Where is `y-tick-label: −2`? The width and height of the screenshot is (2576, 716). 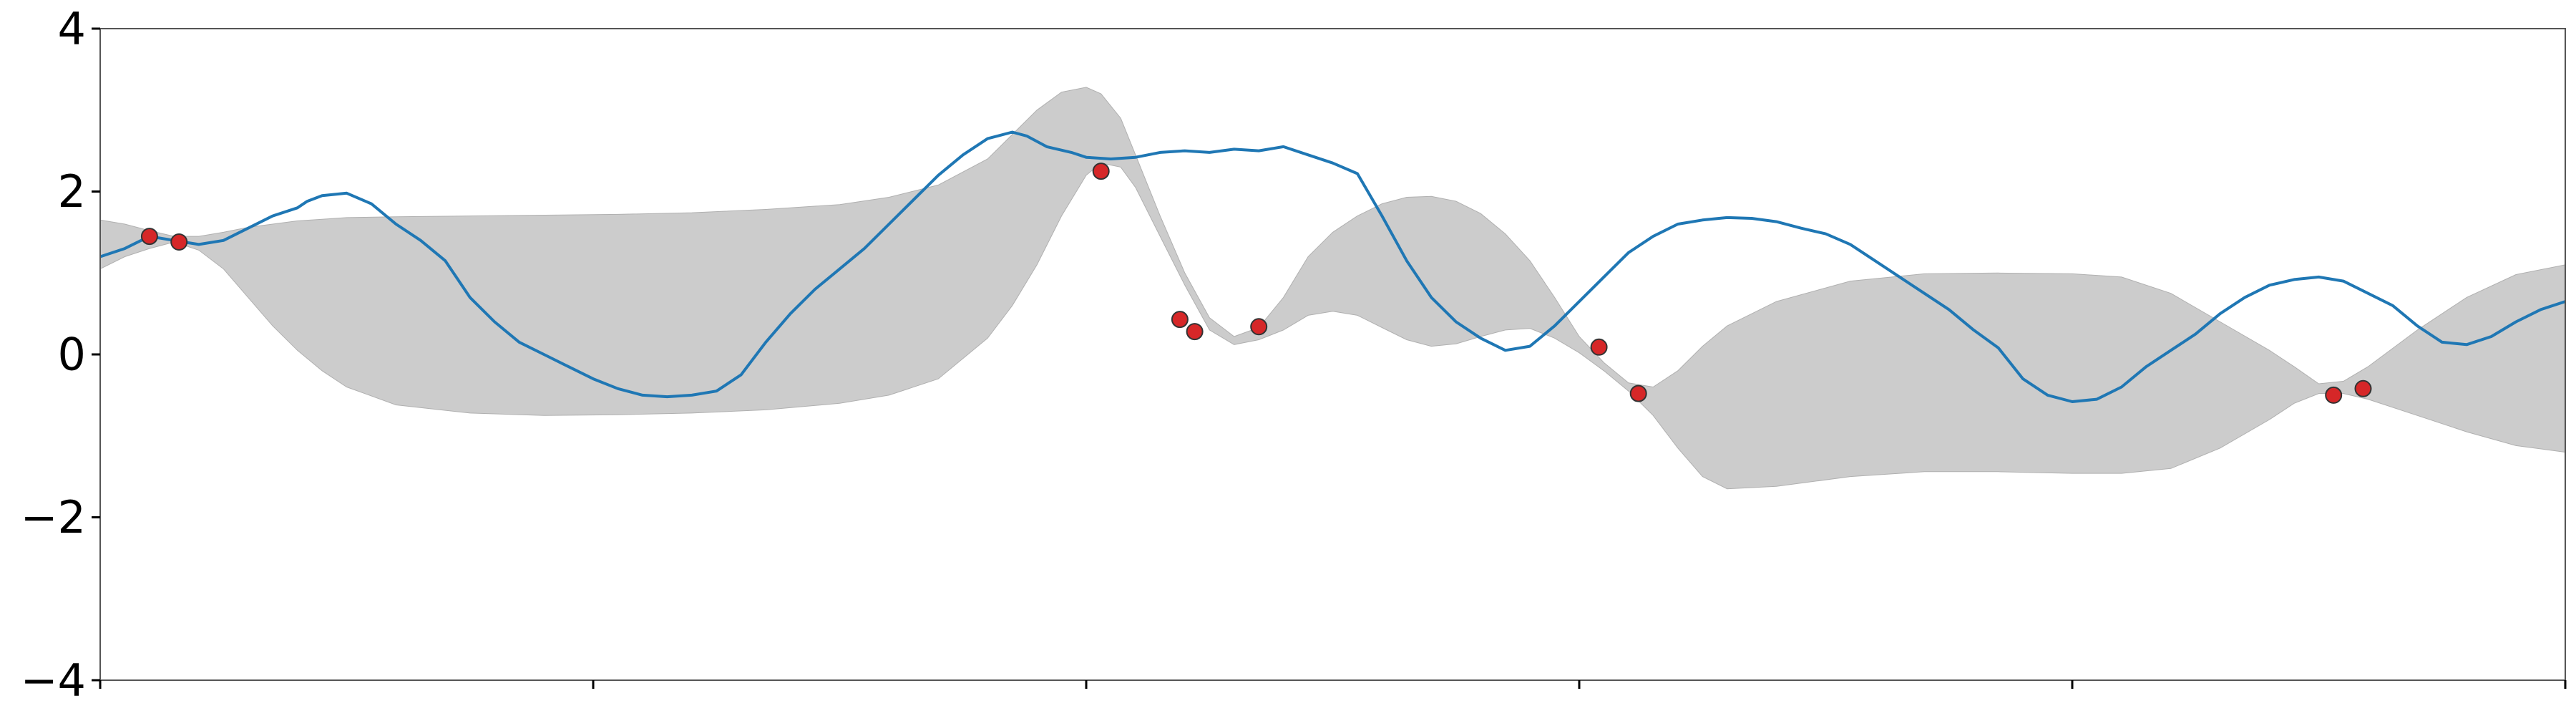 y-tick-label: −2 is located at coordinates (53, 517).